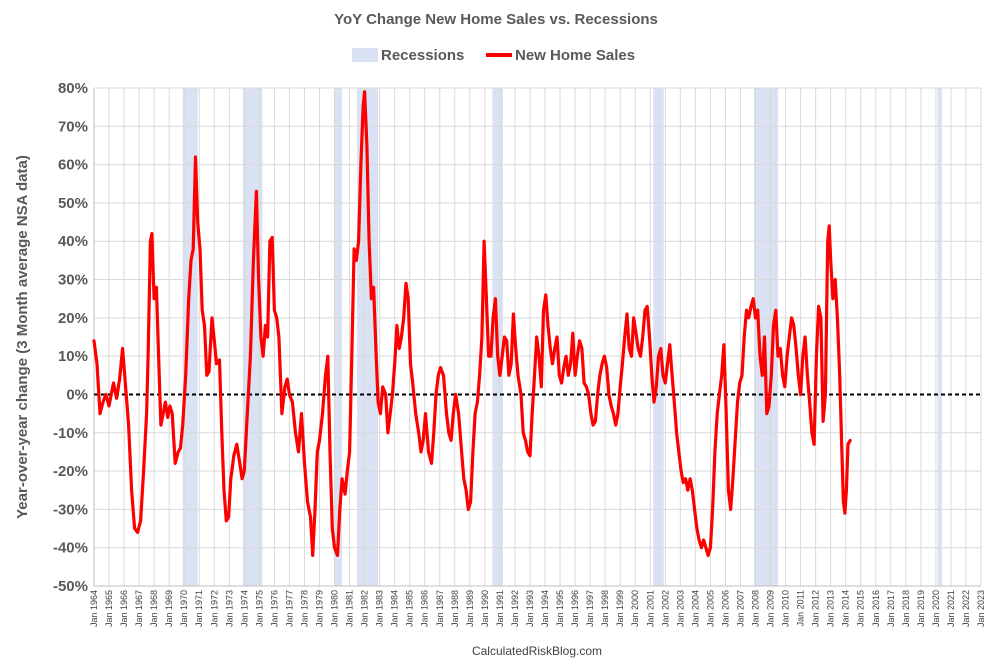  I want to click on y-tick-label: -50%, so click(70, 586).